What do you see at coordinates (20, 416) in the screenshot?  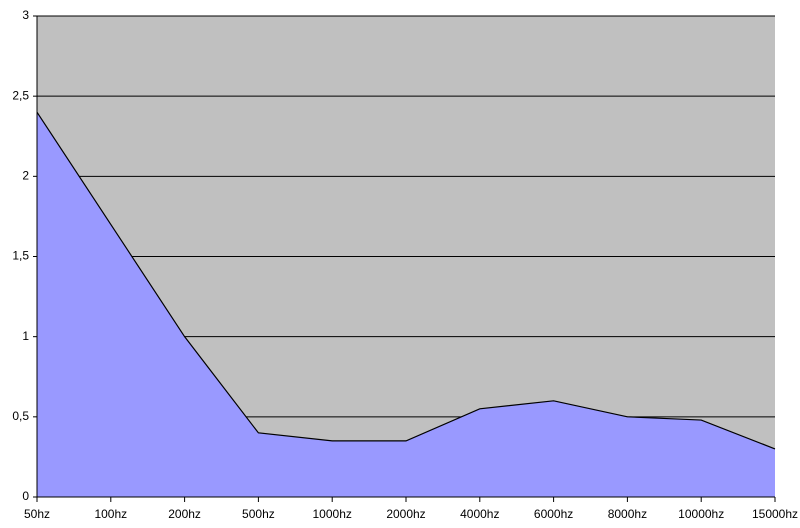 I see `y-tick-label: 0,5` at bounding box center [20, 416].